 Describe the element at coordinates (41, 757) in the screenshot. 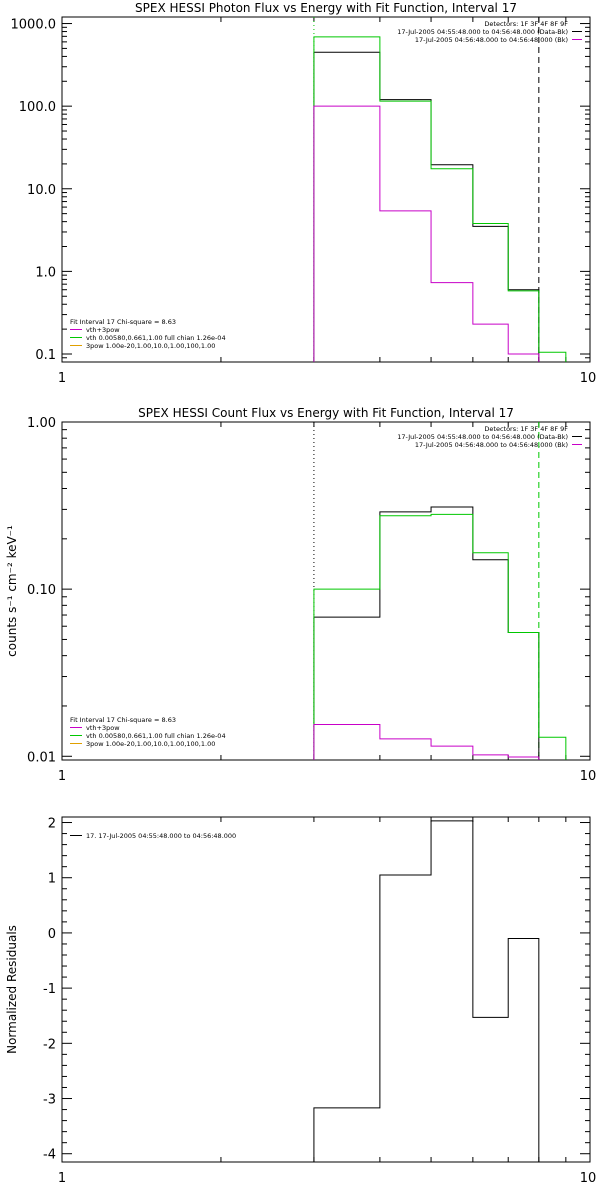

I see `y-tick-label: 0.01` at that location.